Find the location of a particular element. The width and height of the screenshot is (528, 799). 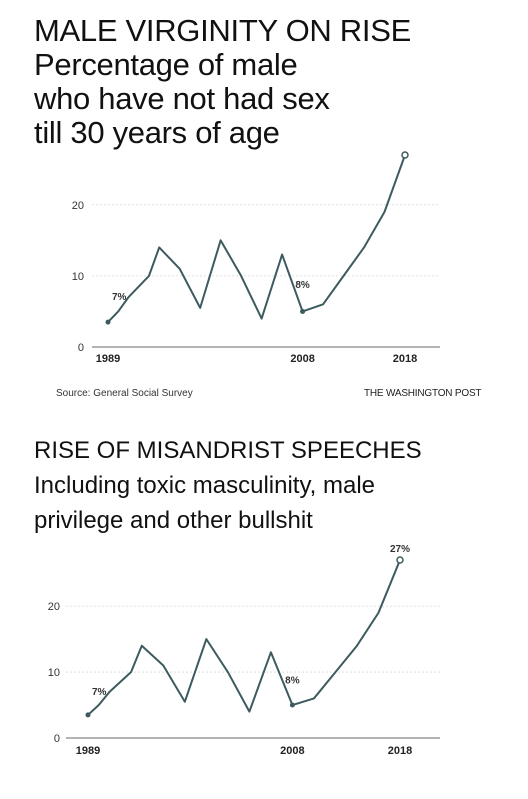

credit-note: THE WASHINGTON POST is located at coordinates (423, 393).